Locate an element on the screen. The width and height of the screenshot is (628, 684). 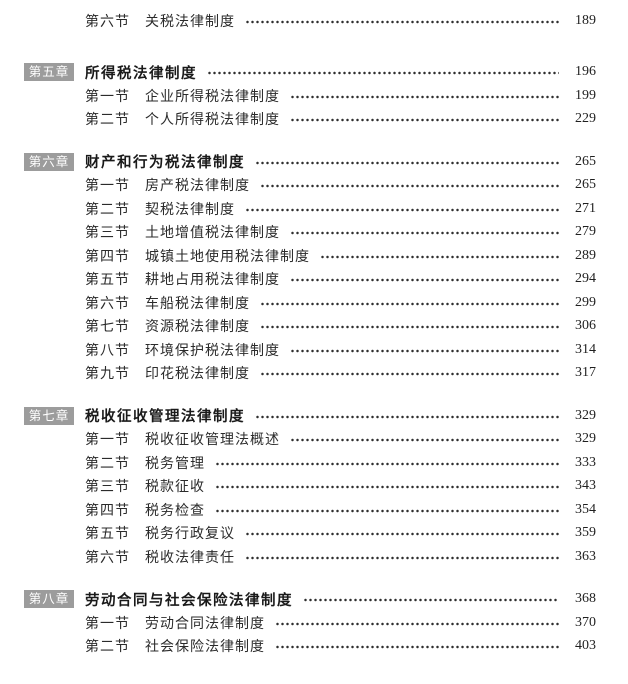
section-title: 企业所得税法律制度 is located at coordinates (212, 97).